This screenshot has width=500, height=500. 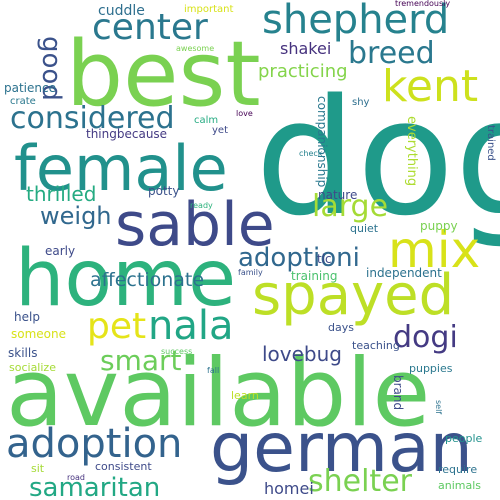 What do you see at coordinates (61, 194) in the screenshot?
I see `cloud-word: thrilled` at bounding box center [61, 194].